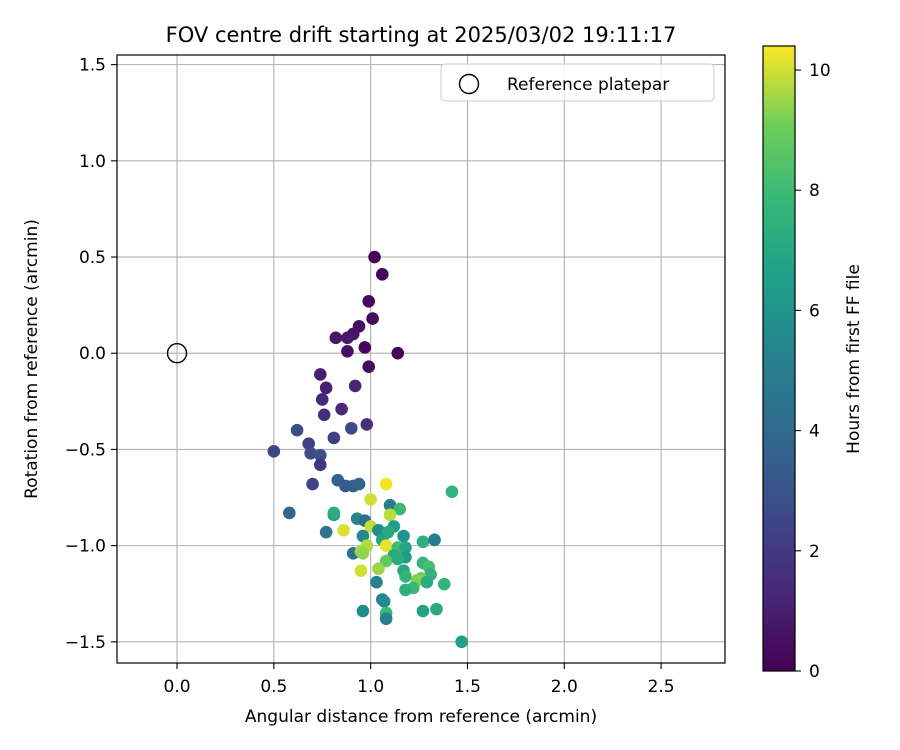  What do you see at coordinates (469, 84) in the screenshot?
I see `legend-marker` at bounding box center [469, 84].